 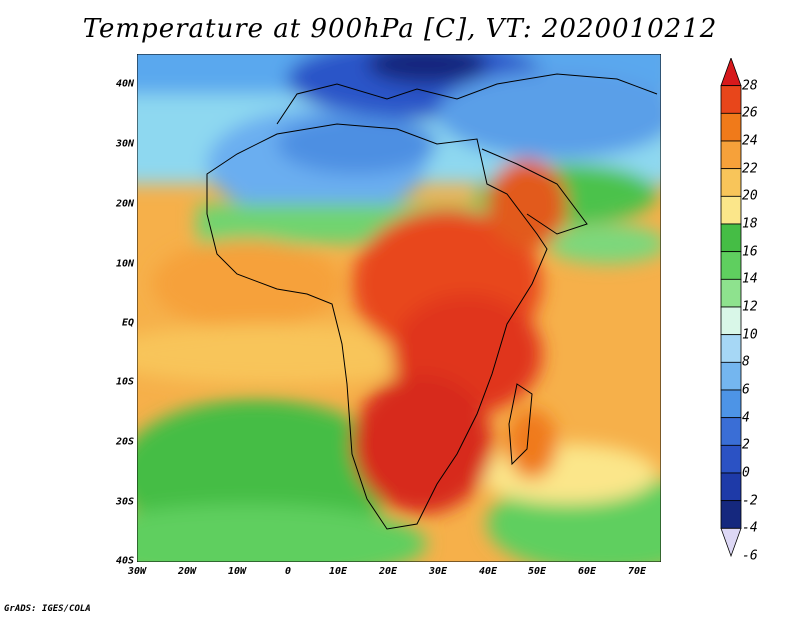 What do you see at coordinates (750, 307) in the screenshot?
I see `colorbar-label: 12` at bounding box center [750, 307].